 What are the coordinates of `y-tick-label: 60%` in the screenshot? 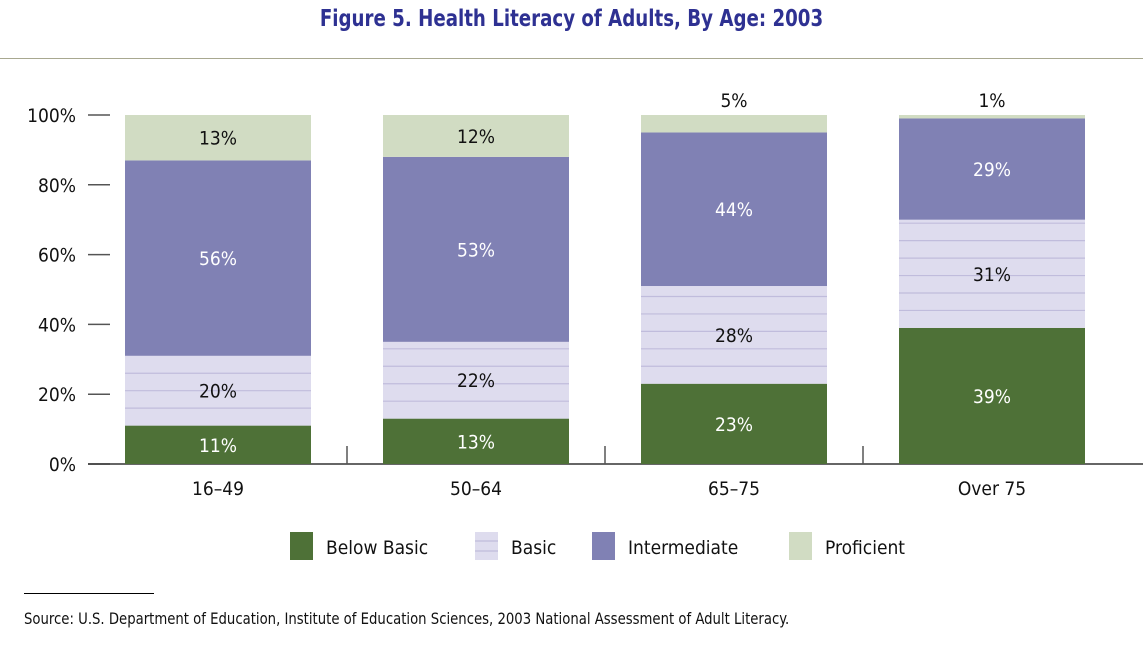 It's located at (57, 256).